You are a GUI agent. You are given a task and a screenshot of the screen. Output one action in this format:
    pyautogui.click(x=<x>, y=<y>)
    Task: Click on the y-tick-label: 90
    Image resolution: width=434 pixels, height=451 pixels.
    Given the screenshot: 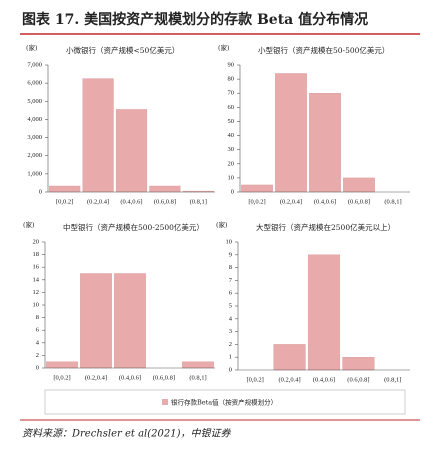 What is the action you would take?
    pyautogui.click(x=231, y=64)
    